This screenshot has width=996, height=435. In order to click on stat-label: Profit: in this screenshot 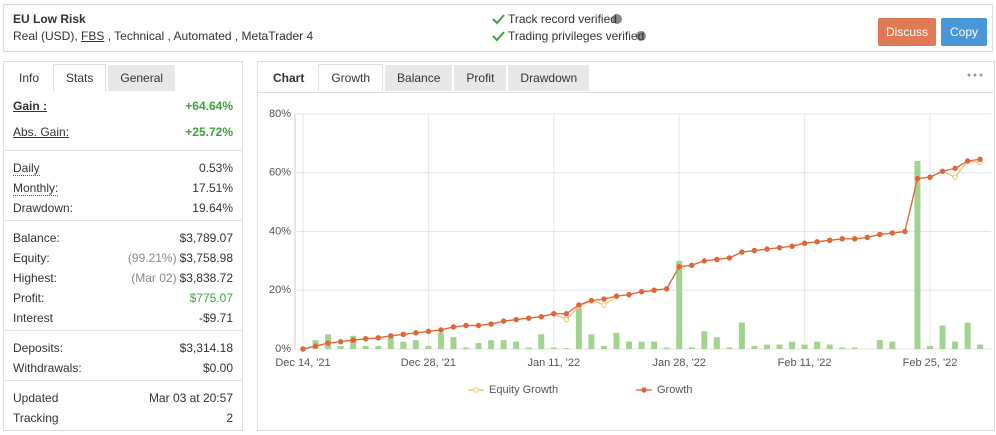, I will do `click(29, 298)`.